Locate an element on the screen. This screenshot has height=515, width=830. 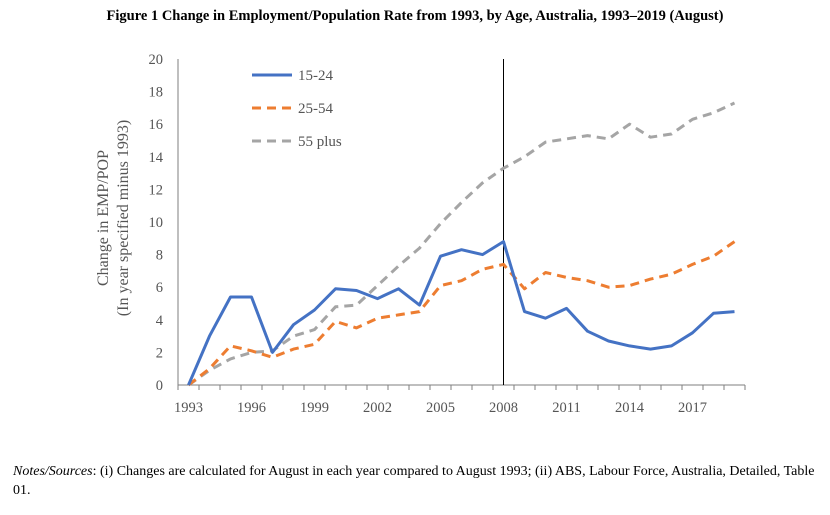
y-tick-label: 12 is located at coordinates (156, 190).